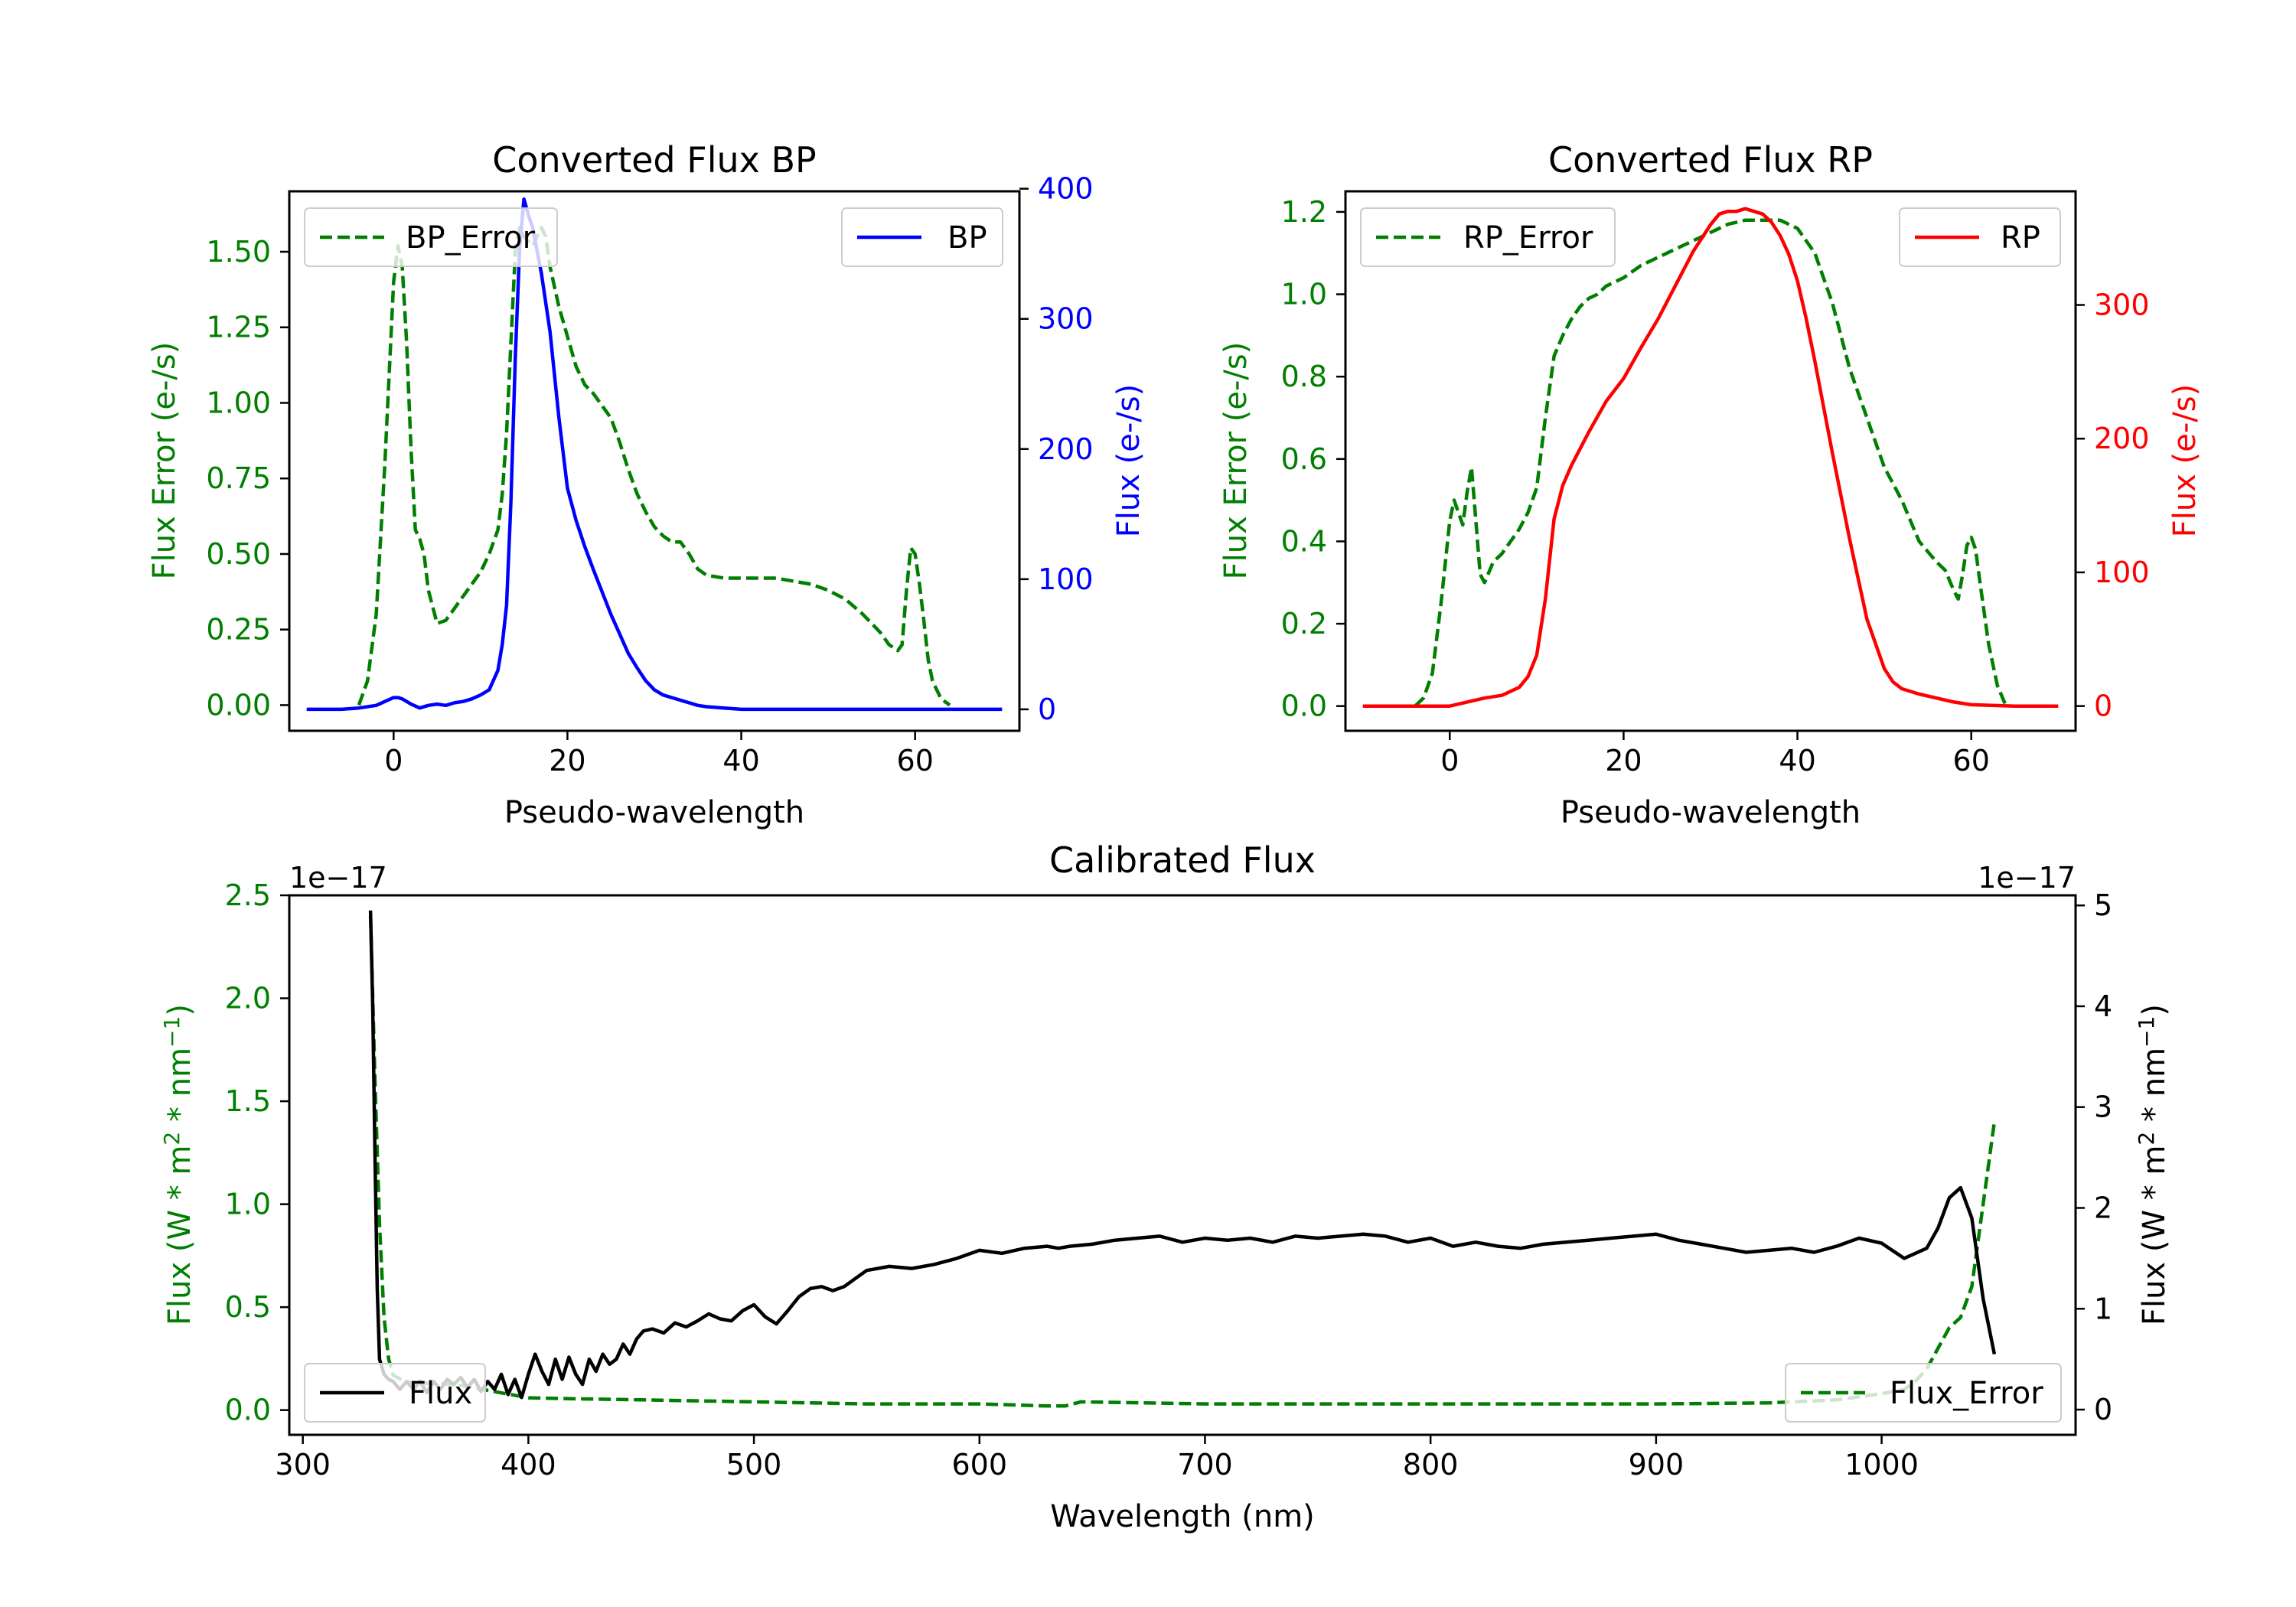 Image resolution: width=2296 pixels, height=1607 pixels. I want to click on x-tick-label: 800, so click(1431, 1465).